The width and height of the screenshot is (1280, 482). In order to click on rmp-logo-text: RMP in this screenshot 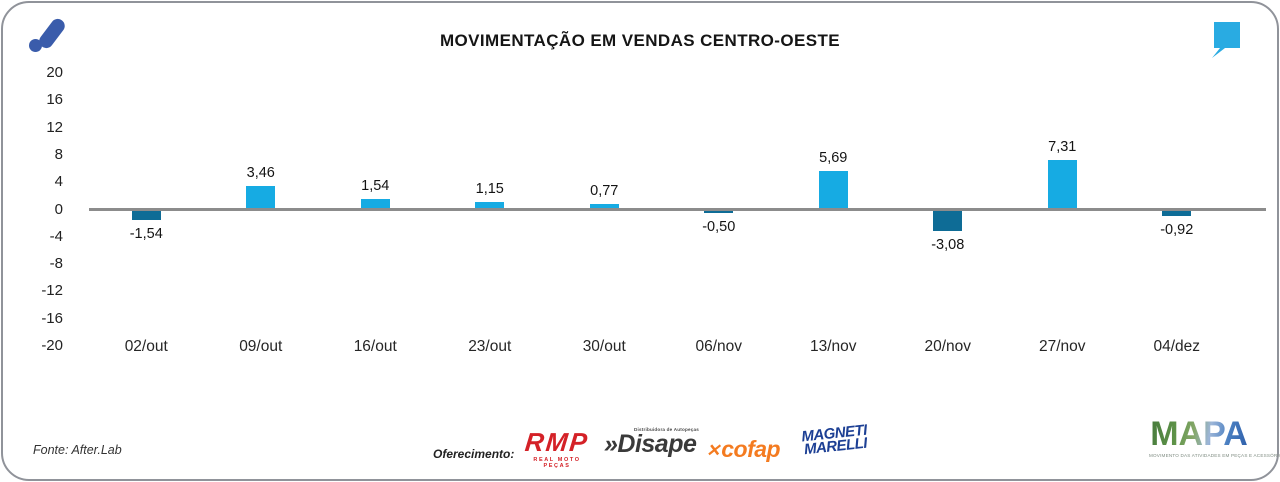, I will do `click(557, 442)`.